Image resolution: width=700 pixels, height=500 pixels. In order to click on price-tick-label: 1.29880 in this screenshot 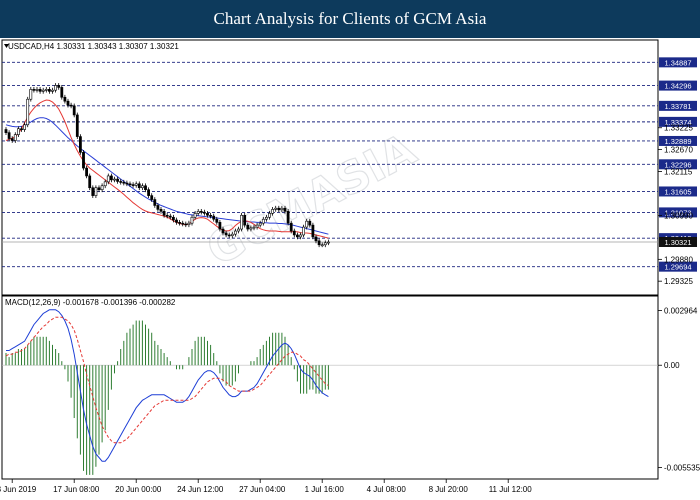, I will do `click(678, 259)`.